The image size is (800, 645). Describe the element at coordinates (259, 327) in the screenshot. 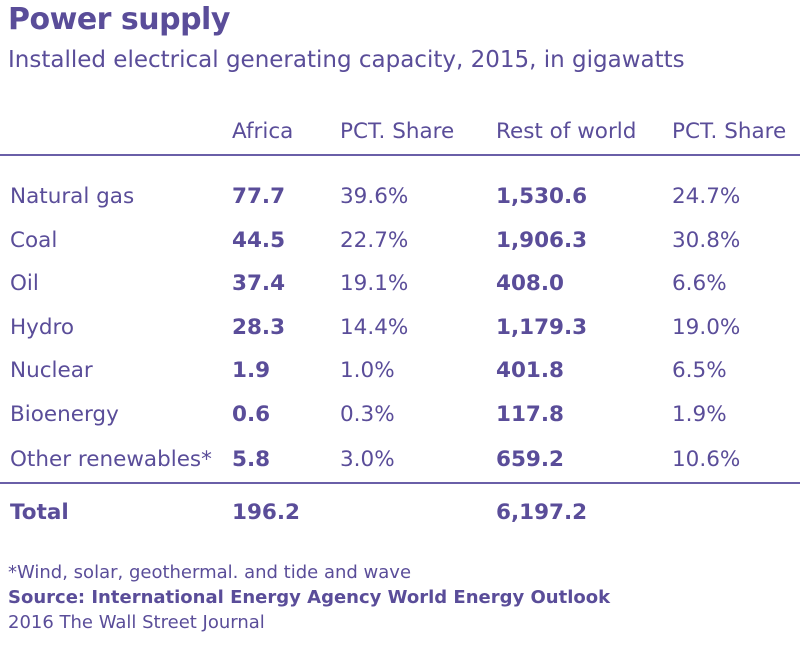

I see `cell-africa: 28.3` at that location.